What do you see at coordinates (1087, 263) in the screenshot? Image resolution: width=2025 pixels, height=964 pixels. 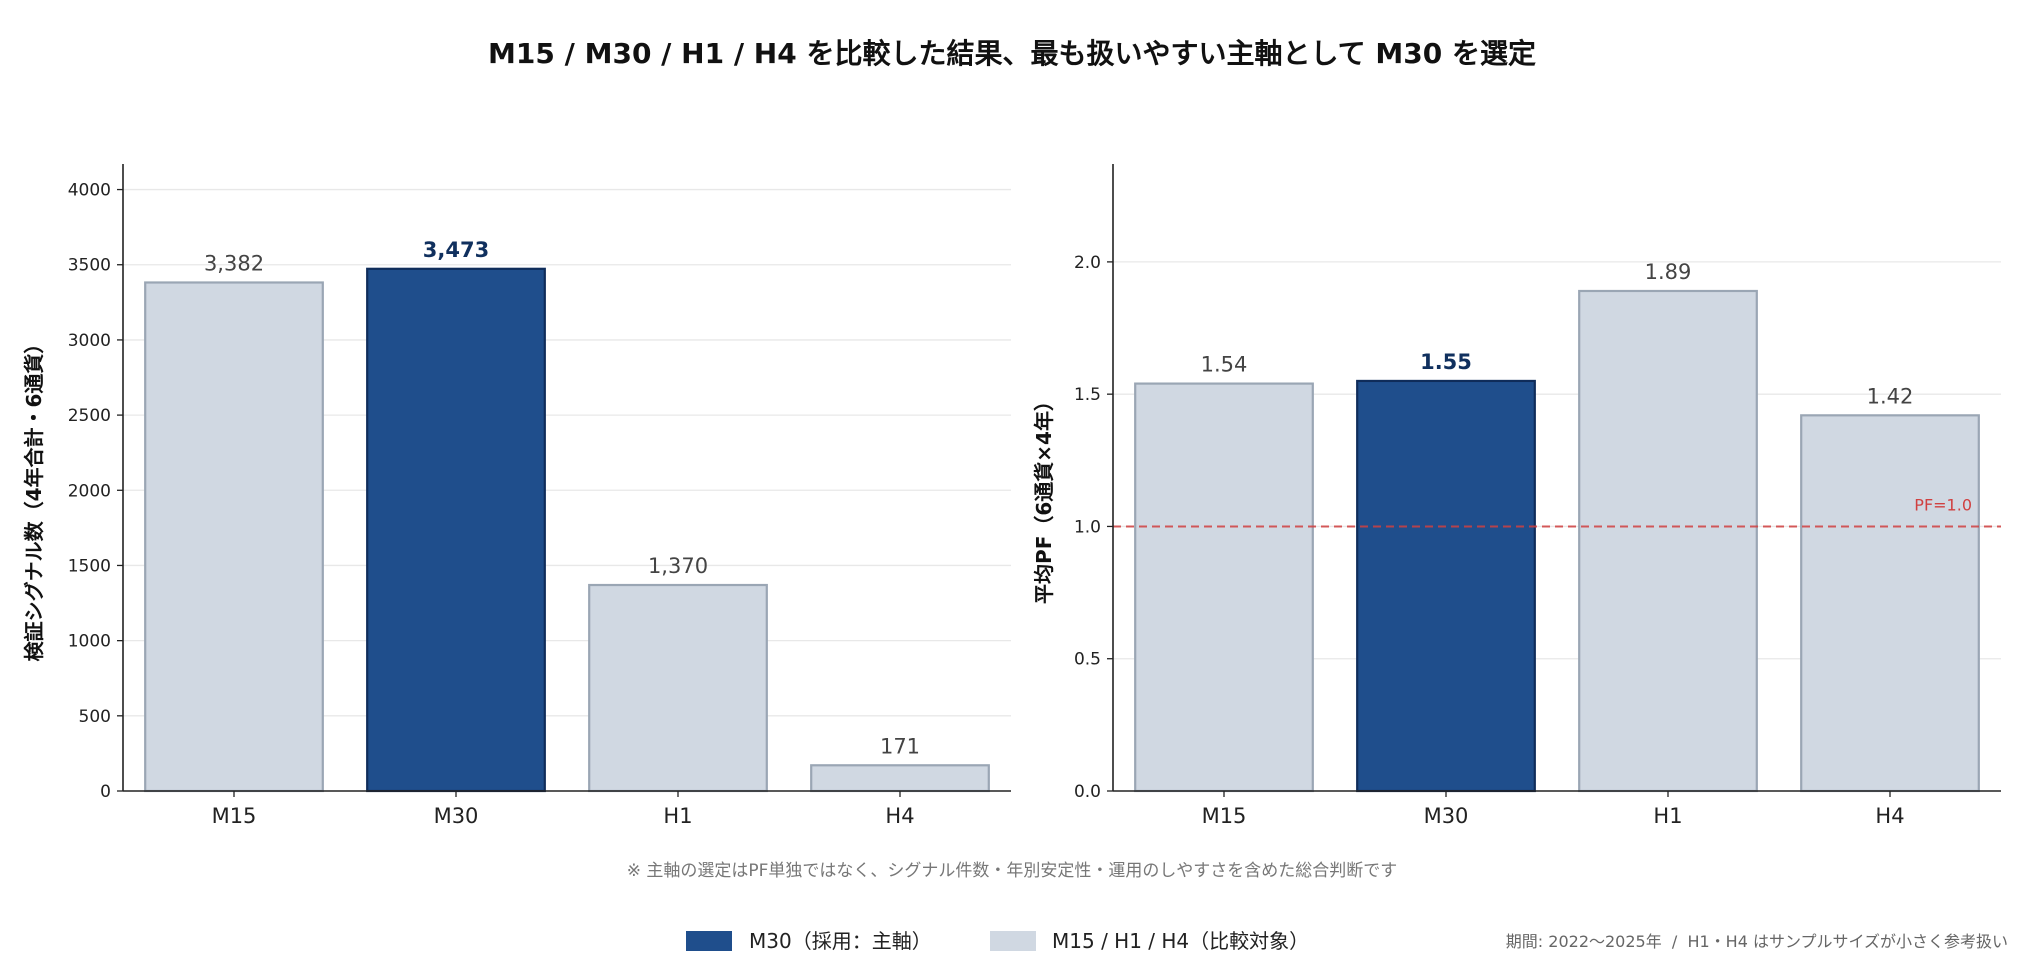 I see `y-tick-label: 2.0` at bounding box center [1087, 263].